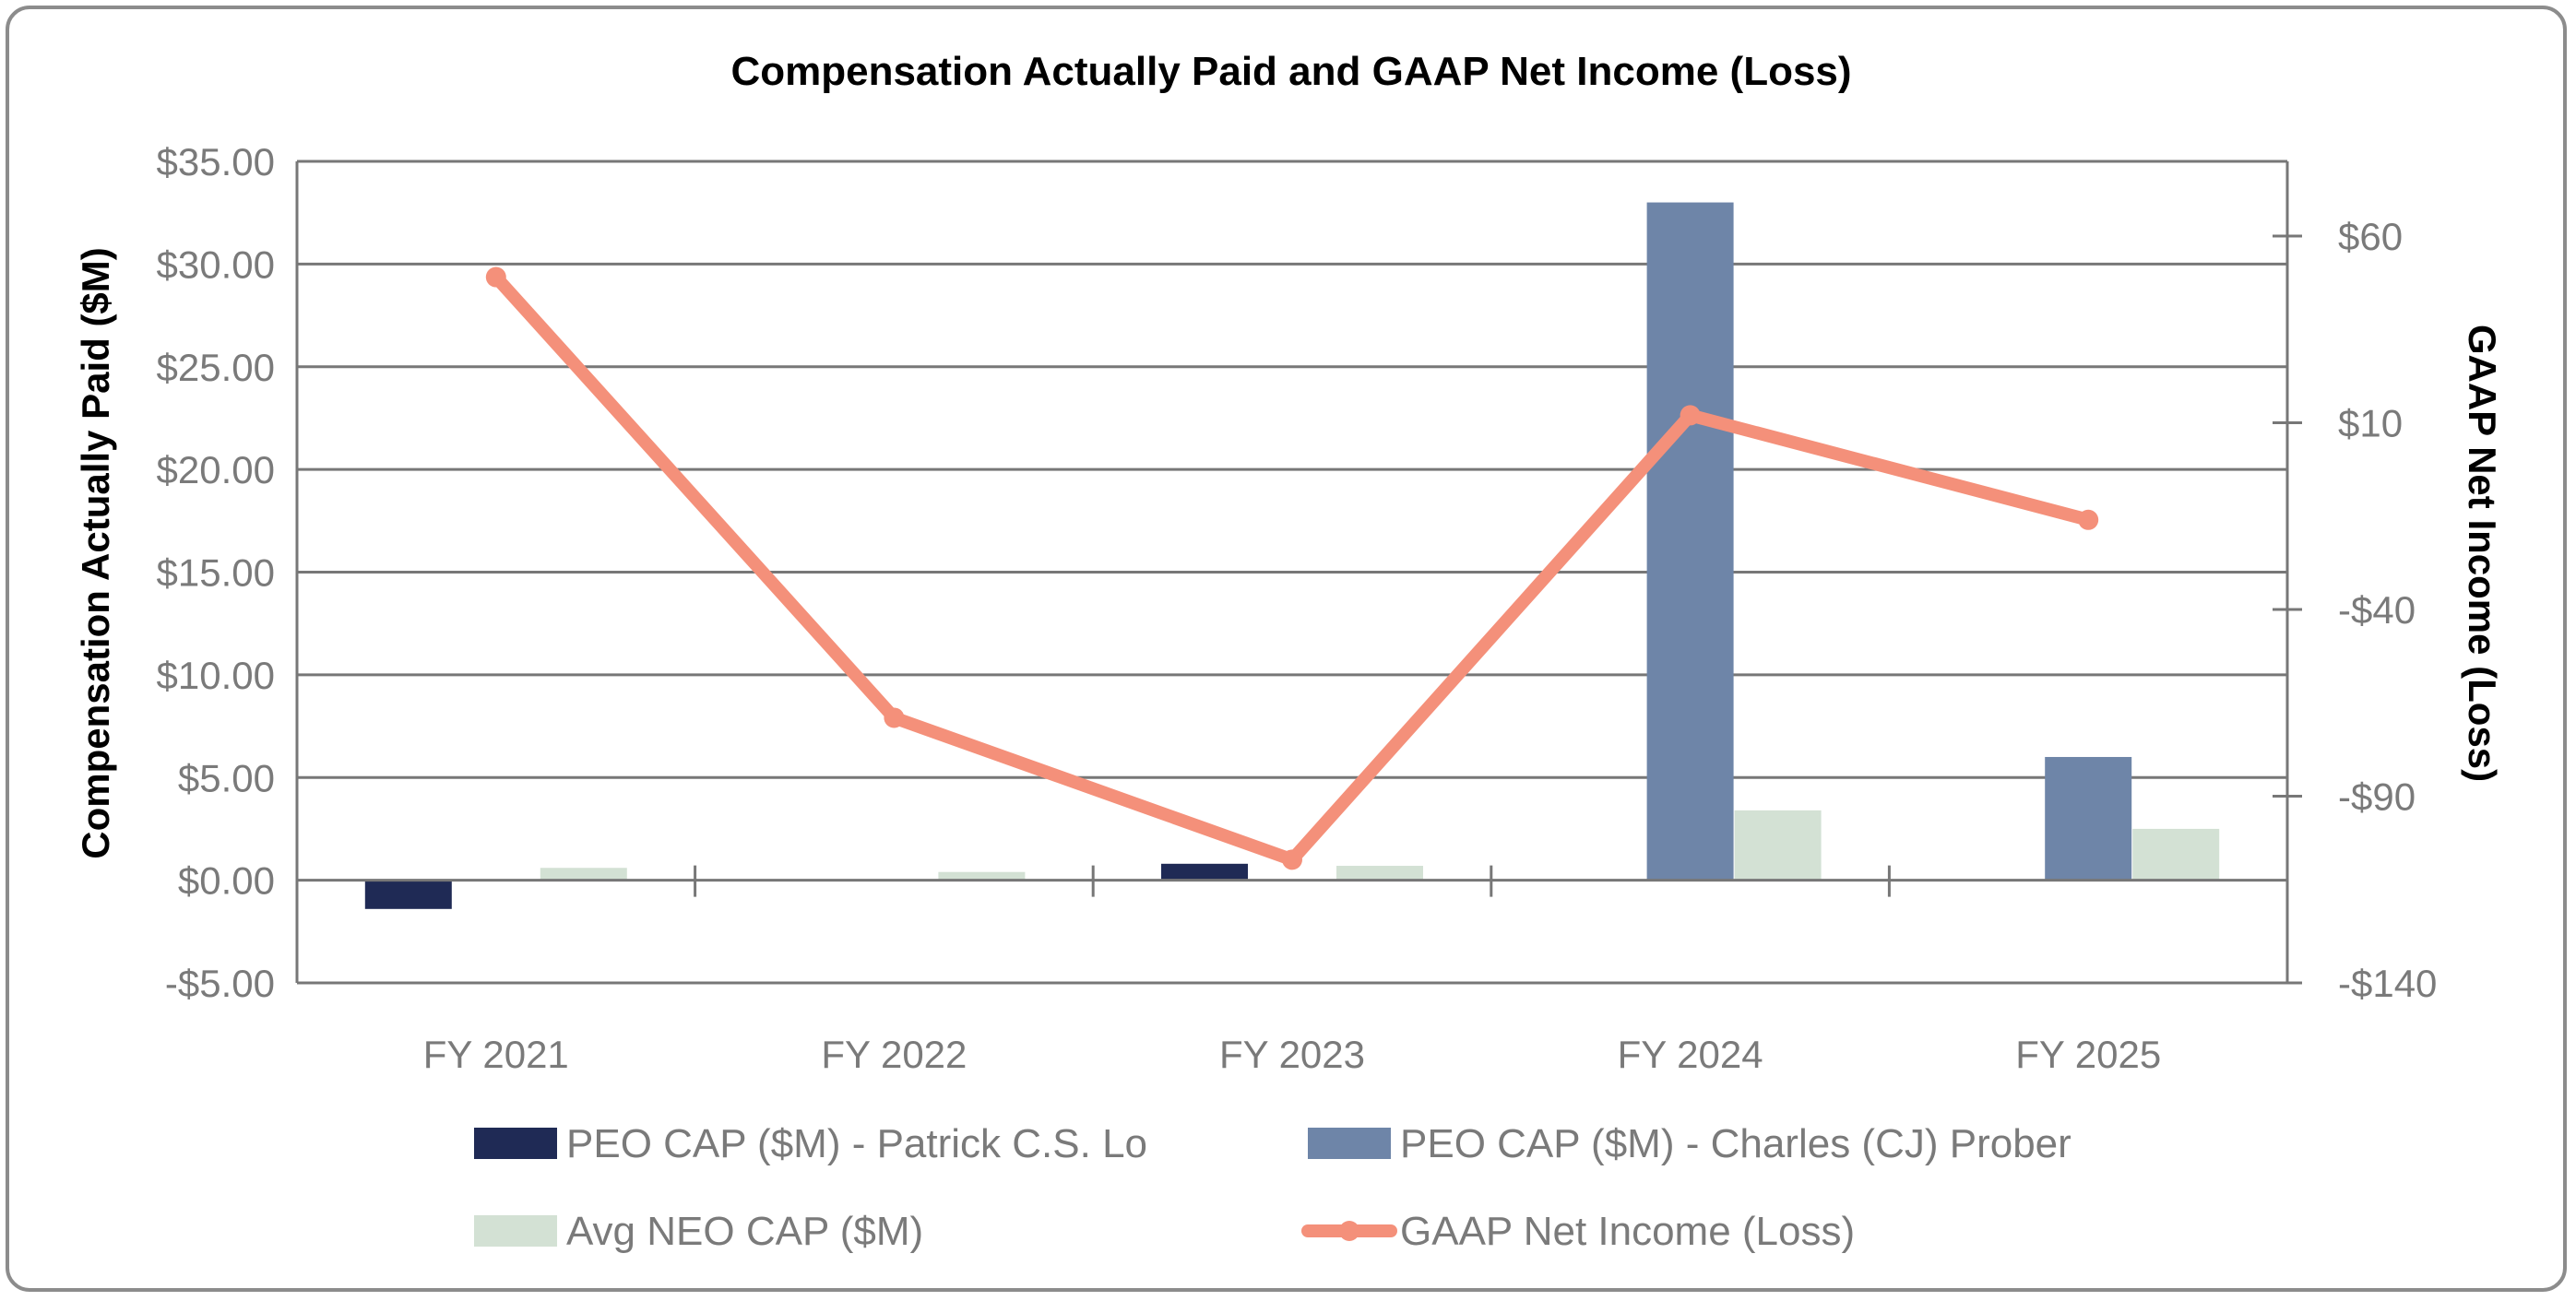  What do you see at coordinates (2370, 236) in the screenshot?
I see `y-right-tick-label: $60` at bounding box center [2370, 236].